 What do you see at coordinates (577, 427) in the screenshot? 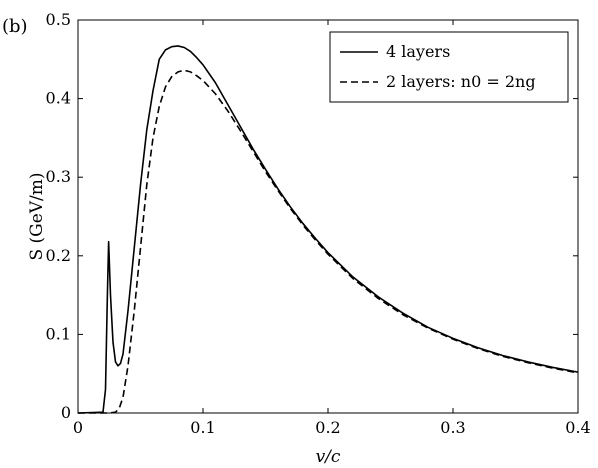
I see `x-tick-label: 0.4` at bounding box center [577, 427].